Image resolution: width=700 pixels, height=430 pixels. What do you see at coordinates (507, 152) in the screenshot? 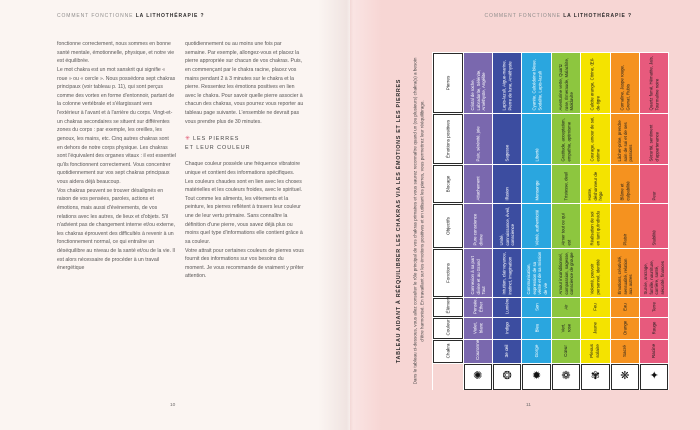
I see `cell-text: Sagesse` at bounding box center [507, 152].